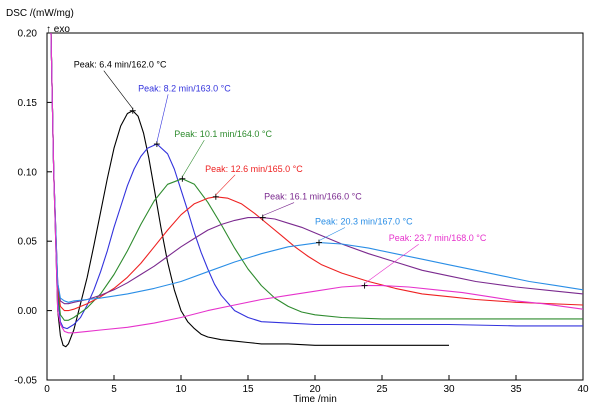  I want to click on peak-label: Peak: 12.6 min/165.0 °C, so click(254, 169).